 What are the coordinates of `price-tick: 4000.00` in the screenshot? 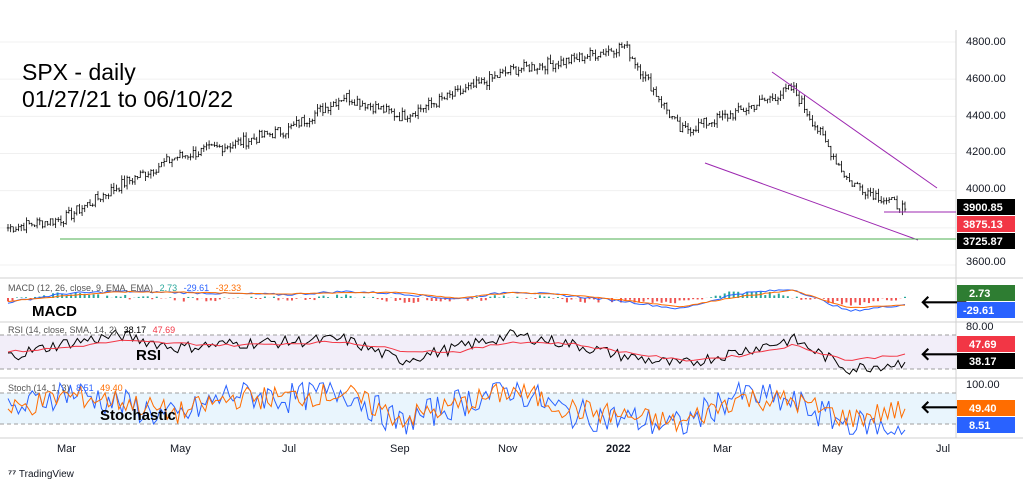 It's located at (986, 189).